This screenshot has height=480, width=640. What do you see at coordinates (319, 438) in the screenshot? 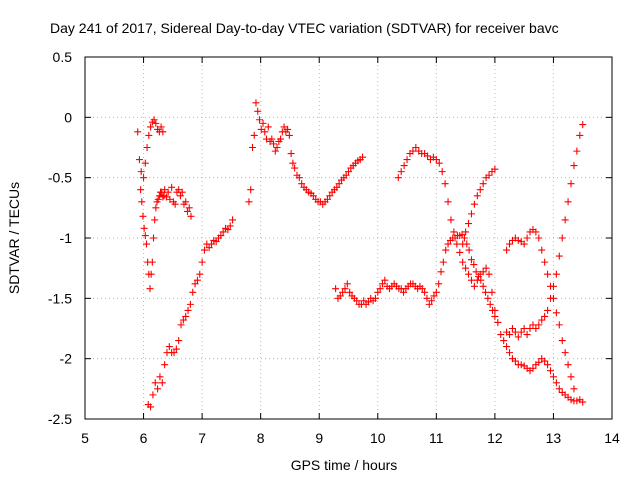
I see `x-tick-label: 9` at bounding box center [319, 438].